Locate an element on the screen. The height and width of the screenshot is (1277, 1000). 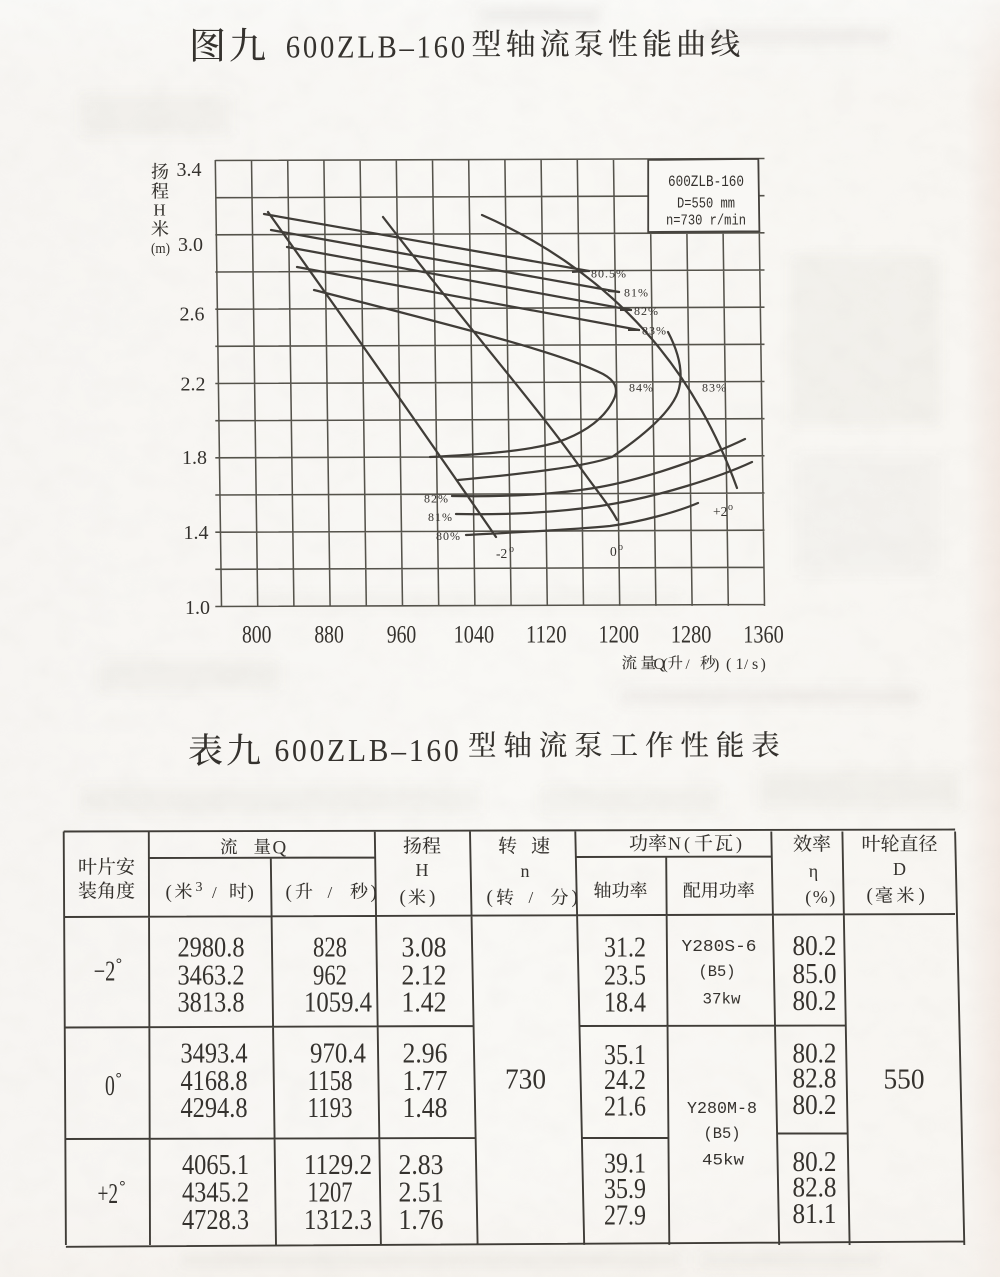
svg-text: 1193 is located at coordinates (330, 1108).